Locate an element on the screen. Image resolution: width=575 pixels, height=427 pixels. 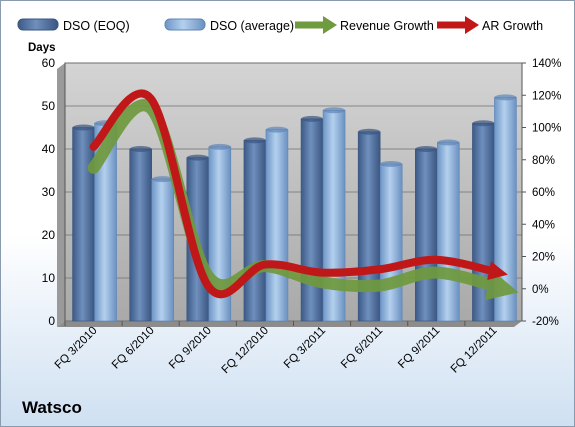
legend-label: AR Growth is located at coordinates (512, 26).